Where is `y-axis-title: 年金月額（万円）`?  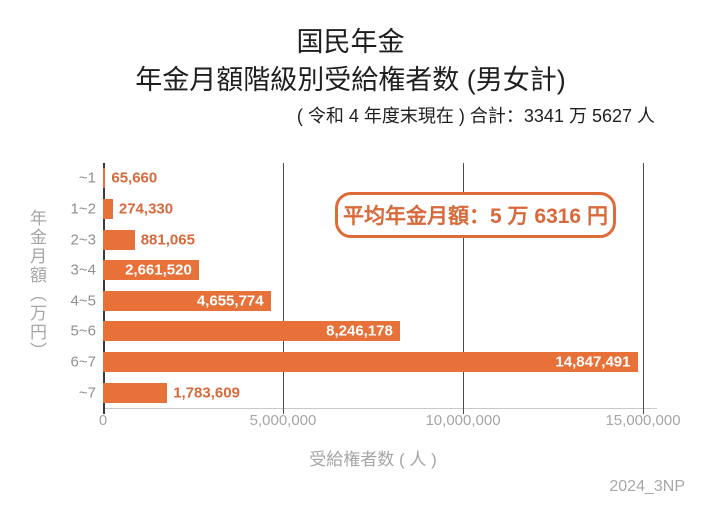
y-axis-title: 年金月額（万円） is located at coordinates (36, 285).